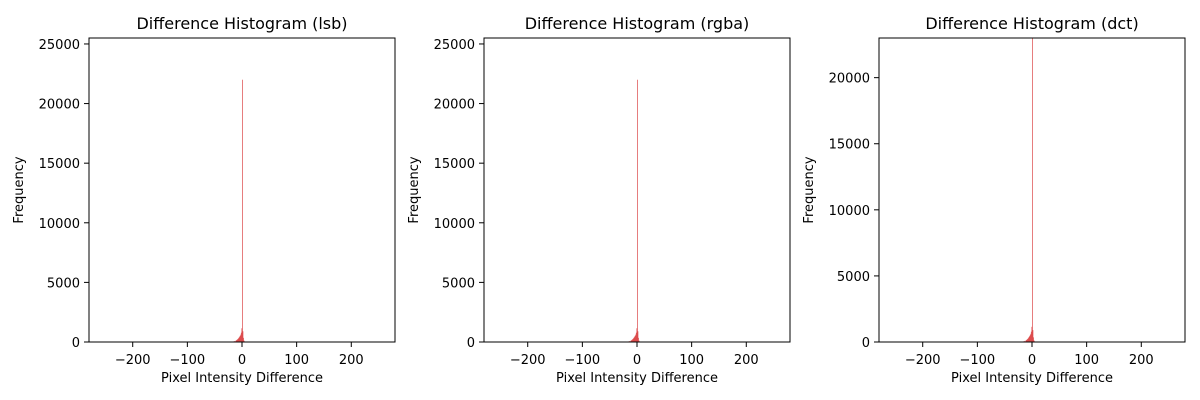 Image resolution: width=1200 pixels, height=400 pixels. Describe the element at coordinates (241, 23) in the screenshot. I see `chart-title: Difference Histogram (lsb)` at that location.